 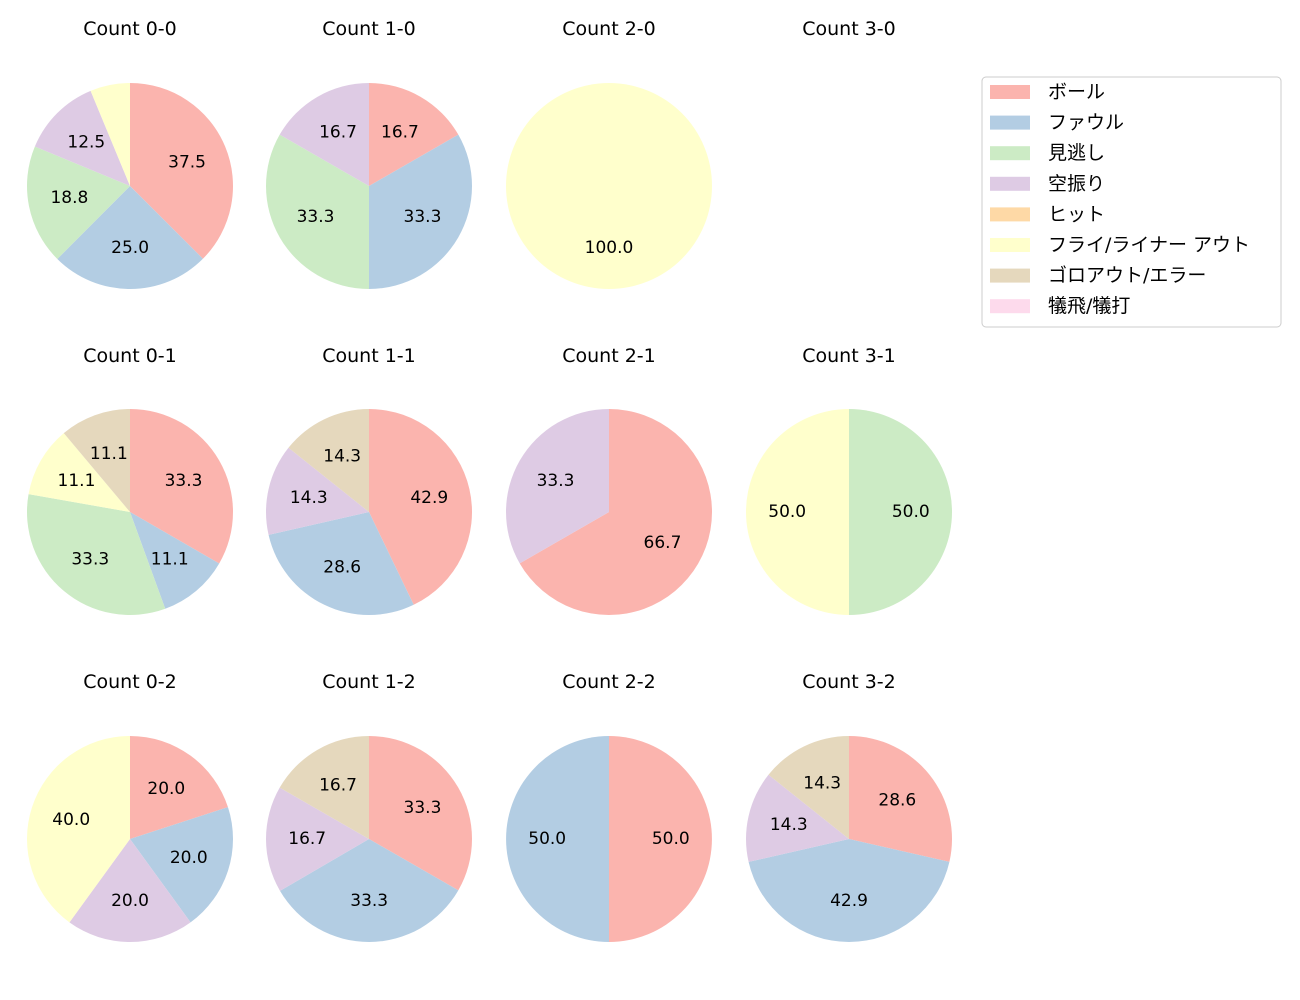 What do you see at coordinates (369, 356) in the screenshot?
I see `pie-title: Count 1-1` at bounding box center [369, 356].